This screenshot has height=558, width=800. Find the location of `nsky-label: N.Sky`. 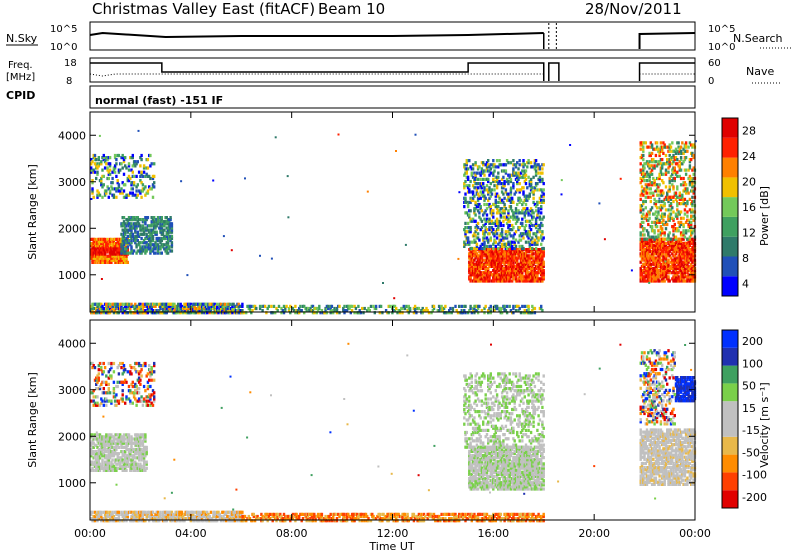

nsky-label: N.Sky is located at coordinates (22, 38).